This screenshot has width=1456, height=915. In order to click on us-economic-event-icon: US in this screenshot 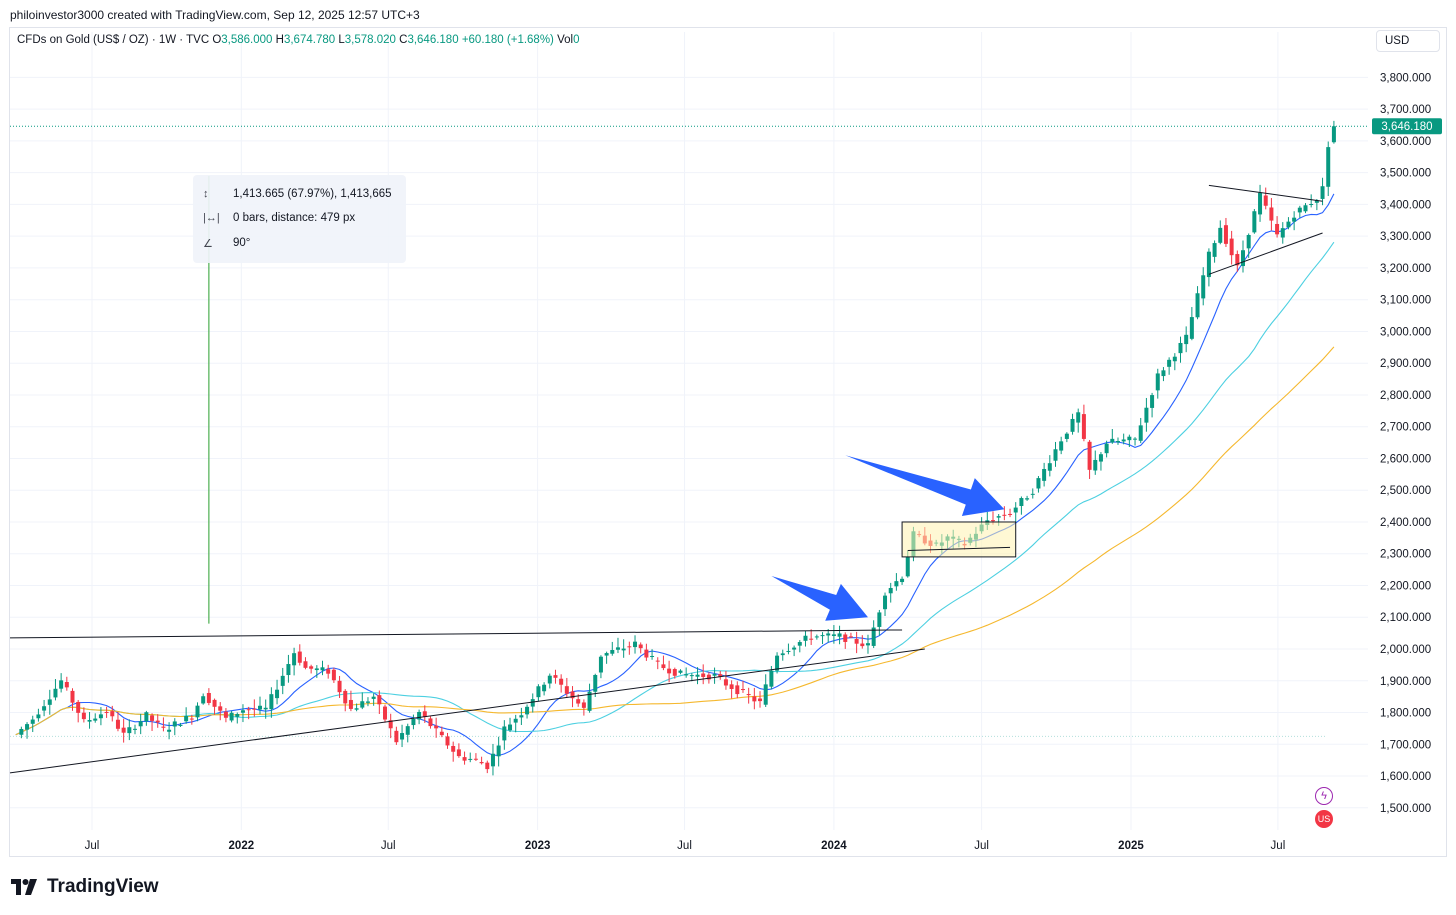, I will do `click(1324, 819)`.